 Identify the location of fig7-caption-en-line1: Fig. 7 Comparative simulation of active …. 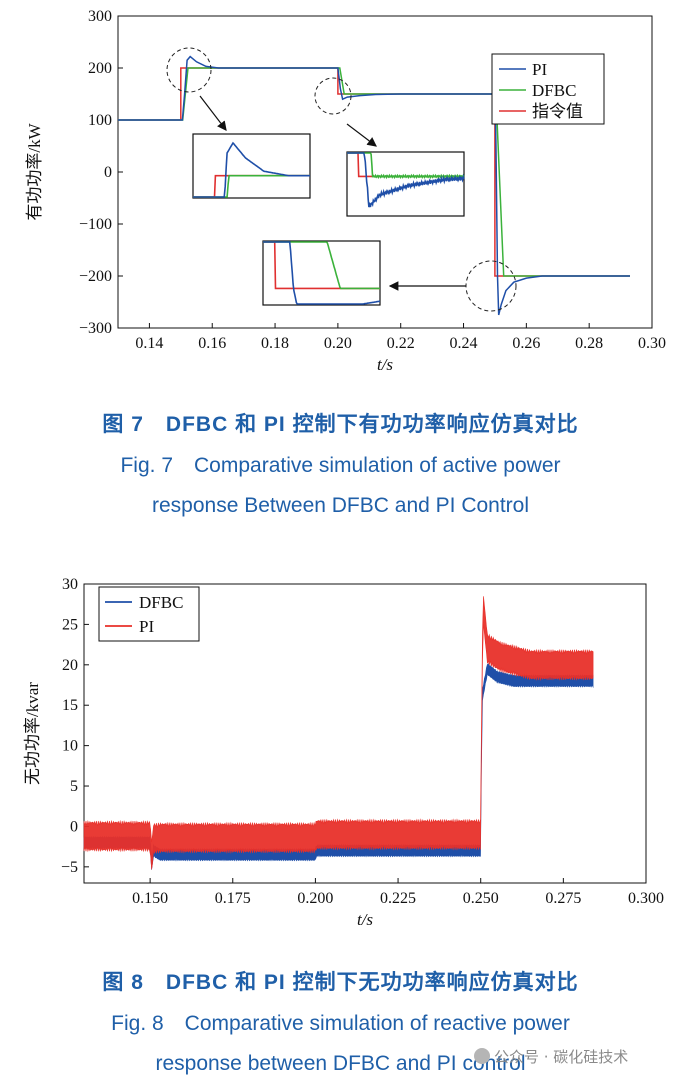
(340, 465).